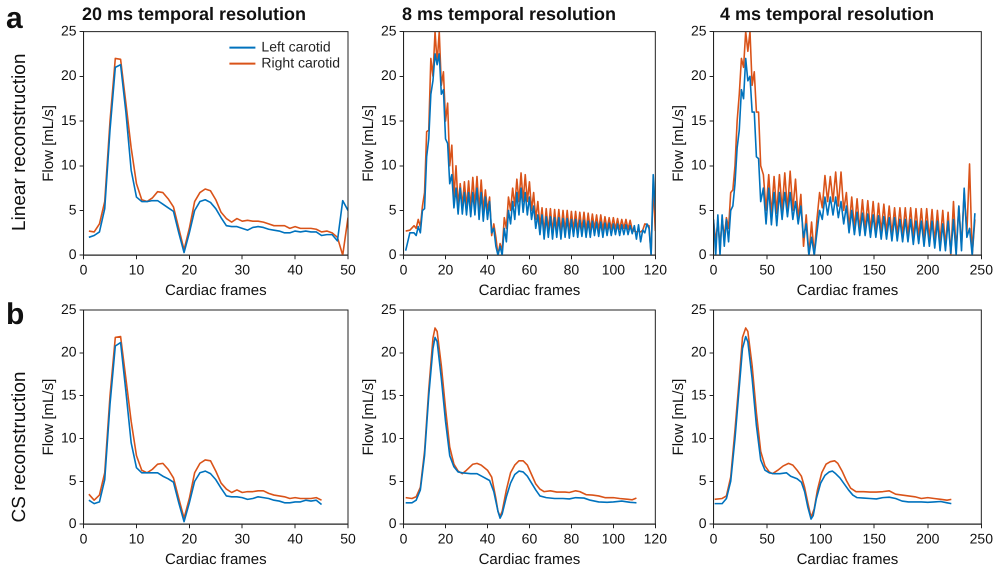  Describe the element at coordinates (194, 14) in the screenshot. I see `chart-title: 20 ms temporal resolution` at that location.